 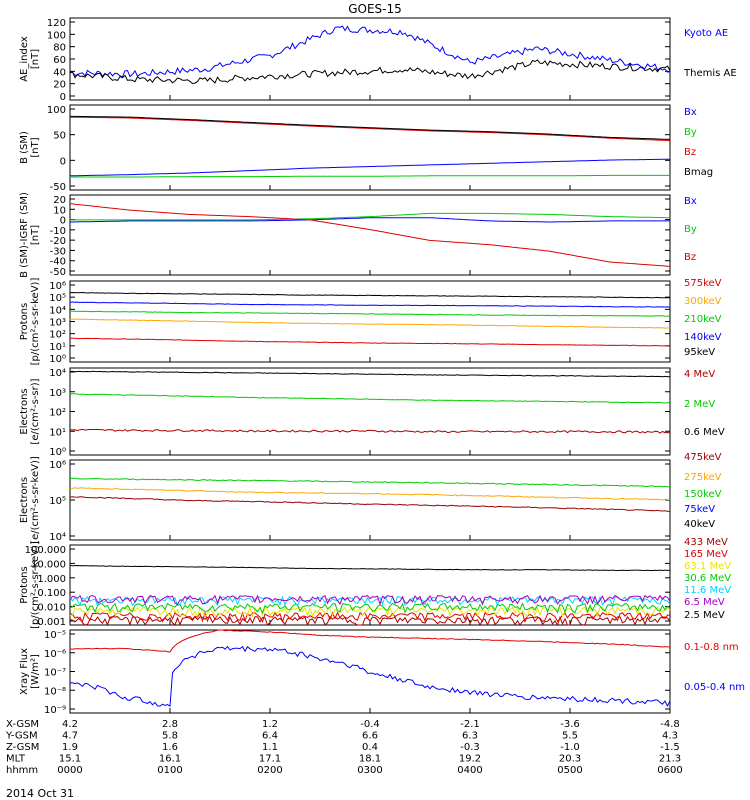 I want to click on x-row-value: 0000, so click(x=69, y=770).